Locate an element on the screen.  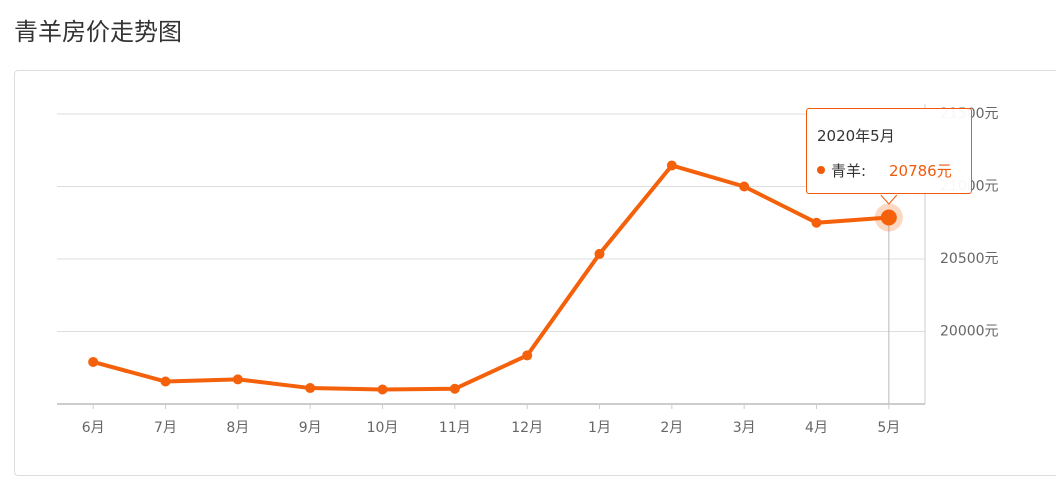
tooltip-pointer is located at coordinates (889, 199).